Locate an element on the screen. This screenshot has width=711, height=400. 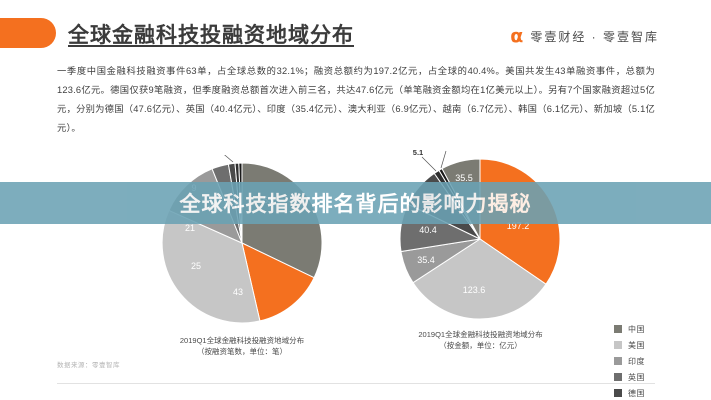
pie-left-caption: 2019Q1全球金融科技投融资地域分布 （按融资笔数，单位：笔） is located at coordinates (242, 346).